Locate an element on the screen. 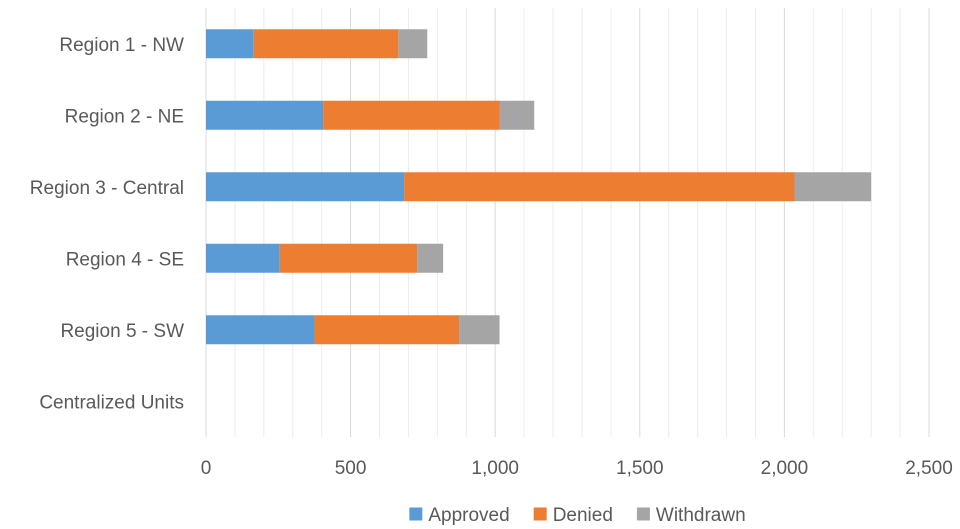  x-tick-label: 0 is located at coordinates (206, 468).